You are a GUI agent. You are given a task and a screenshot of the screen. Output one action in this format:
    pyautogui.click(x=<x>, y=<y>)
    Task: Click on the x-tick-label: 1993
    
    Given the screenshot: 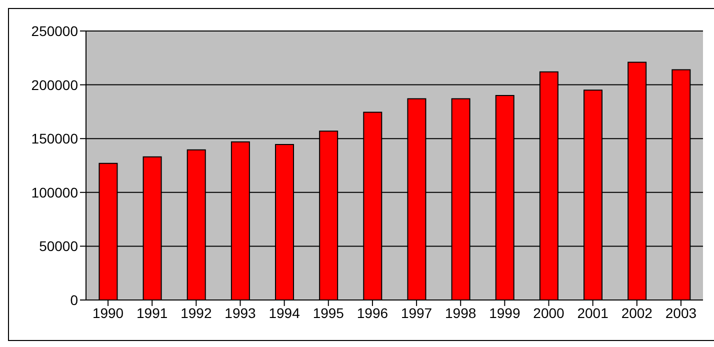 What is the action you would take?
    pyautogui.click(x=240, y=312)
    